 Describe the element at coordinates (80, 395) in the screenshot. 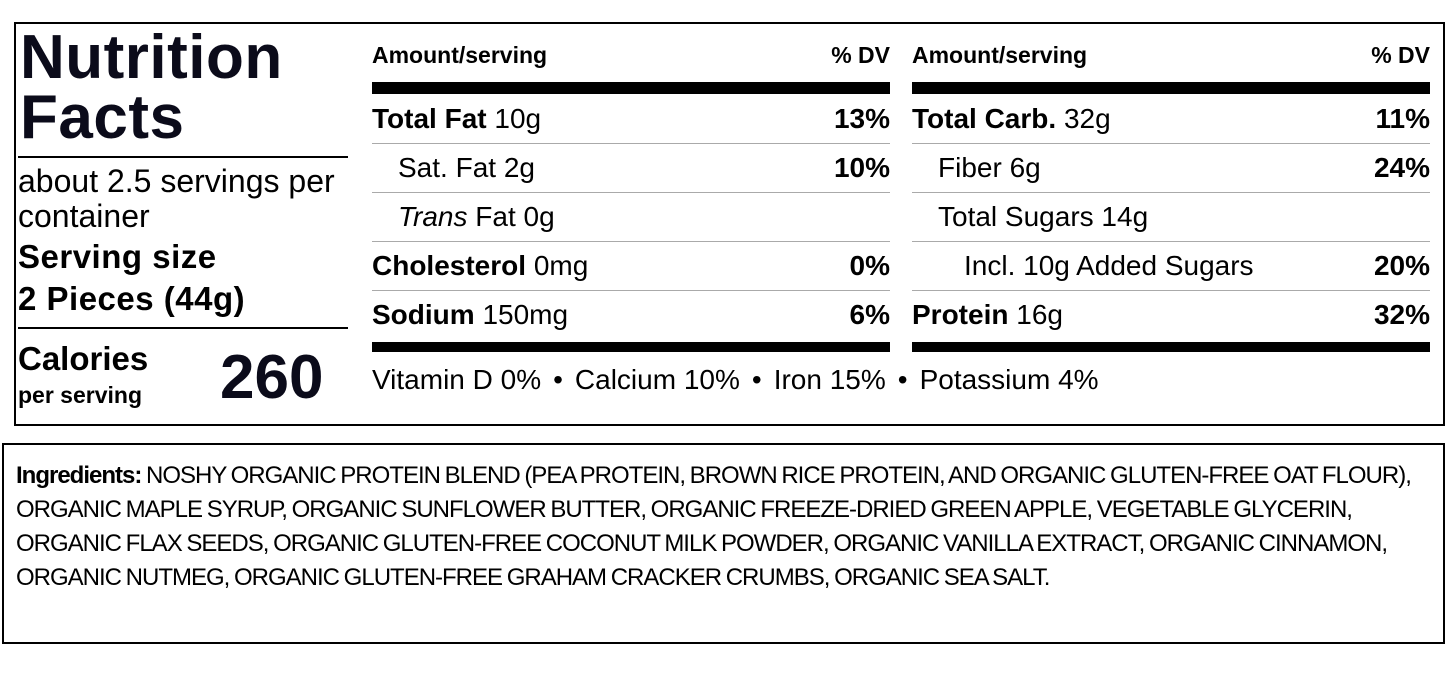

I see `calories-sub: per serving` at that location.